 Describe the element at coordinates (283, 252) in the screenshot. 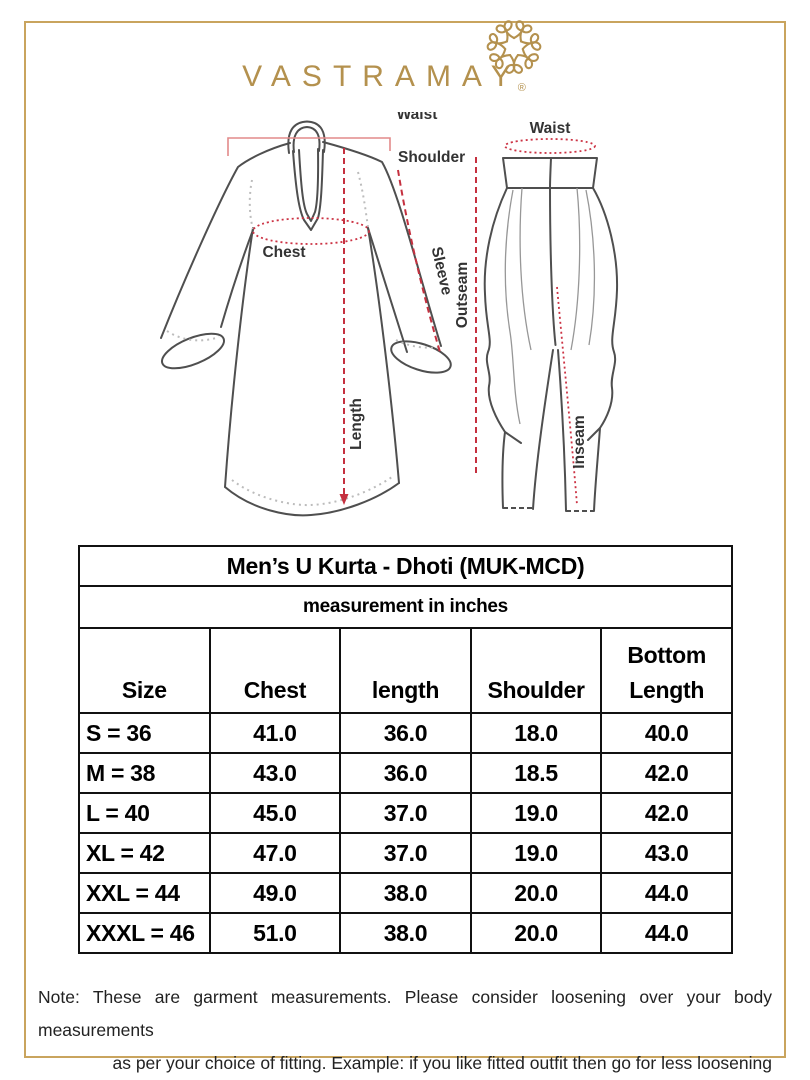

I see `kurta-chest-label: Chest` at that location.